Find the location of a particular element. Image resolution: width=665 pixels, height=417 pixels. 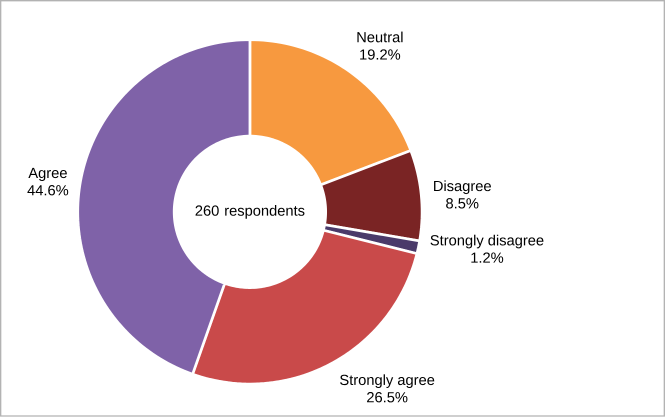

data-label: 1.2% is located at coordinates (487, 257).